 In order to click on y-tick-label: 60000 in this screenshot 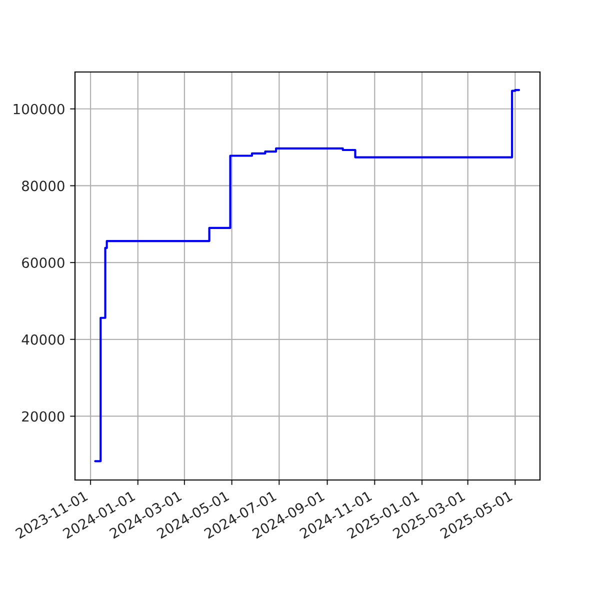, I will do `click(43, 263)`.